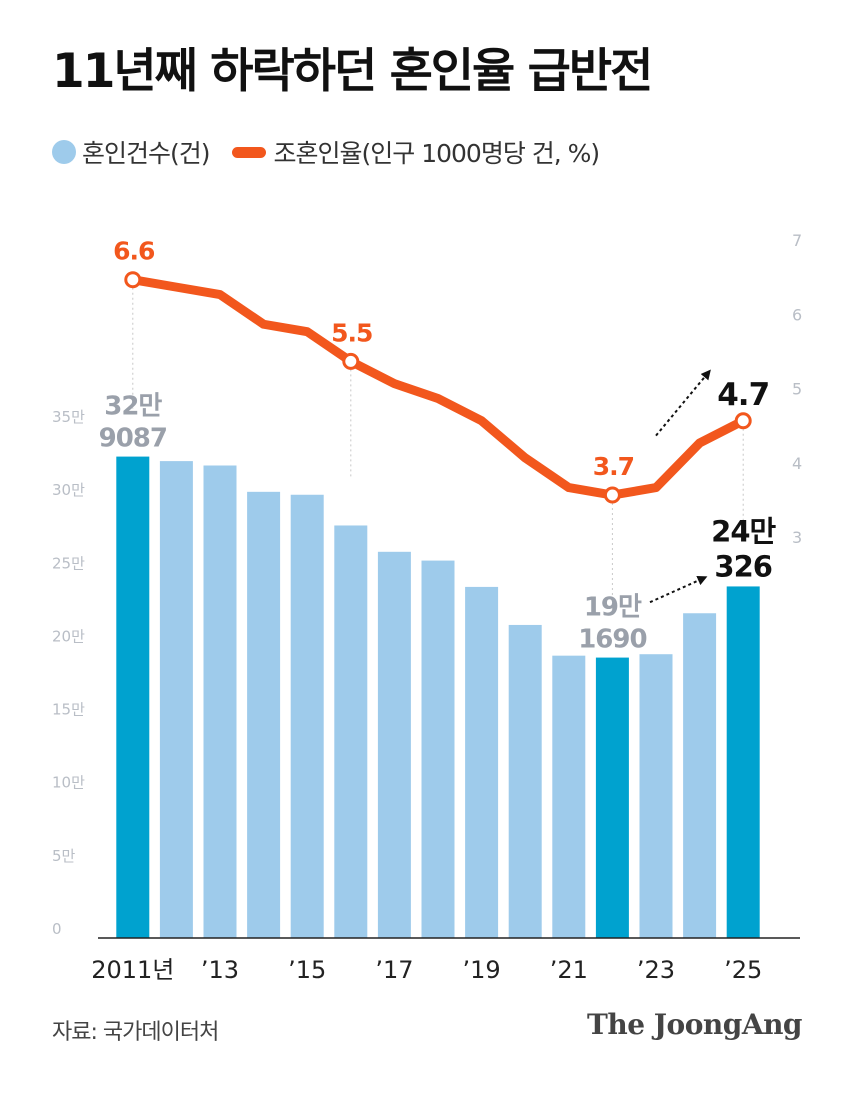 Image resolution: width=860 pixels, height=1118 pixels. What do you see at coordinates (132, 970) in the screenshot?
I see `x-tick-label: 2011년` at bounding box center [132, 970].